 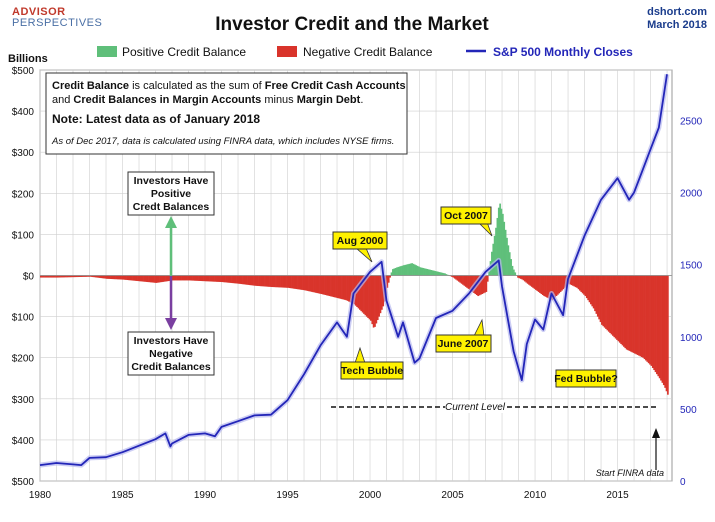 I want to click on callout-oct2007: Oct 2007, so click(x=466, y=221).